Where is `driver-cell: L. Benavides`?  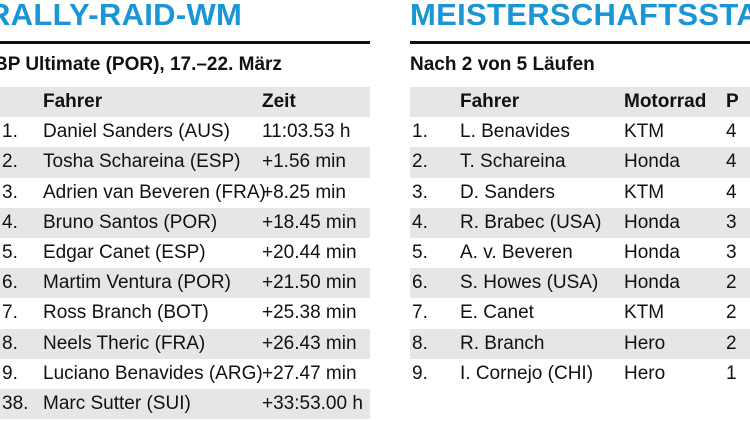
driver-cell: L. Benavides is located at coordinates (515, 132).